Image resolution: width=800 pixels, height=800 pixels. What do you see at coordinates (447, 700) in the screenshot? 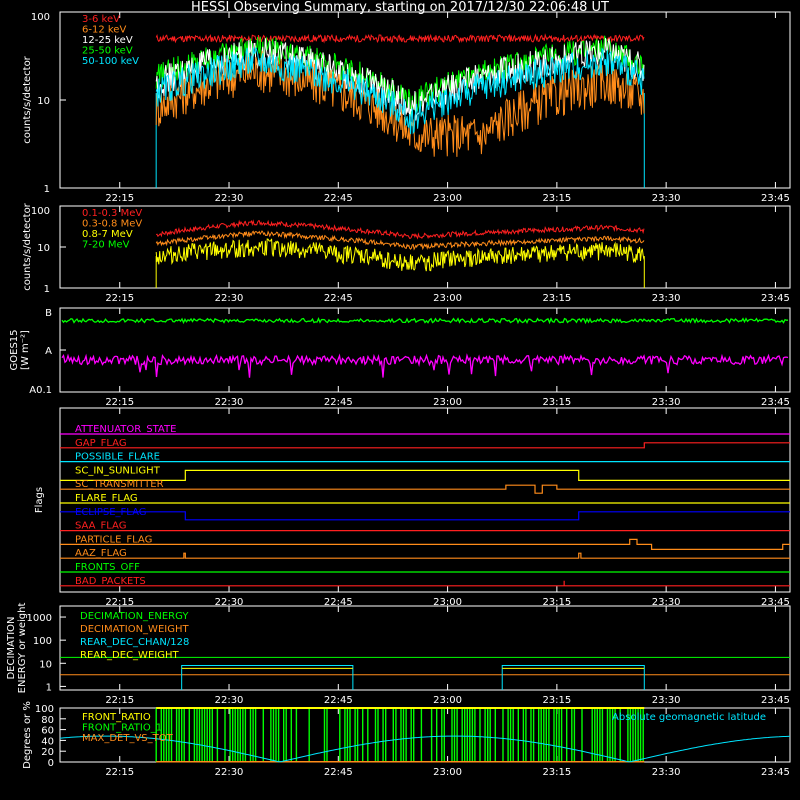
I see `x-tick-label-4-3: 23:00` at bounding box center [447, 700].